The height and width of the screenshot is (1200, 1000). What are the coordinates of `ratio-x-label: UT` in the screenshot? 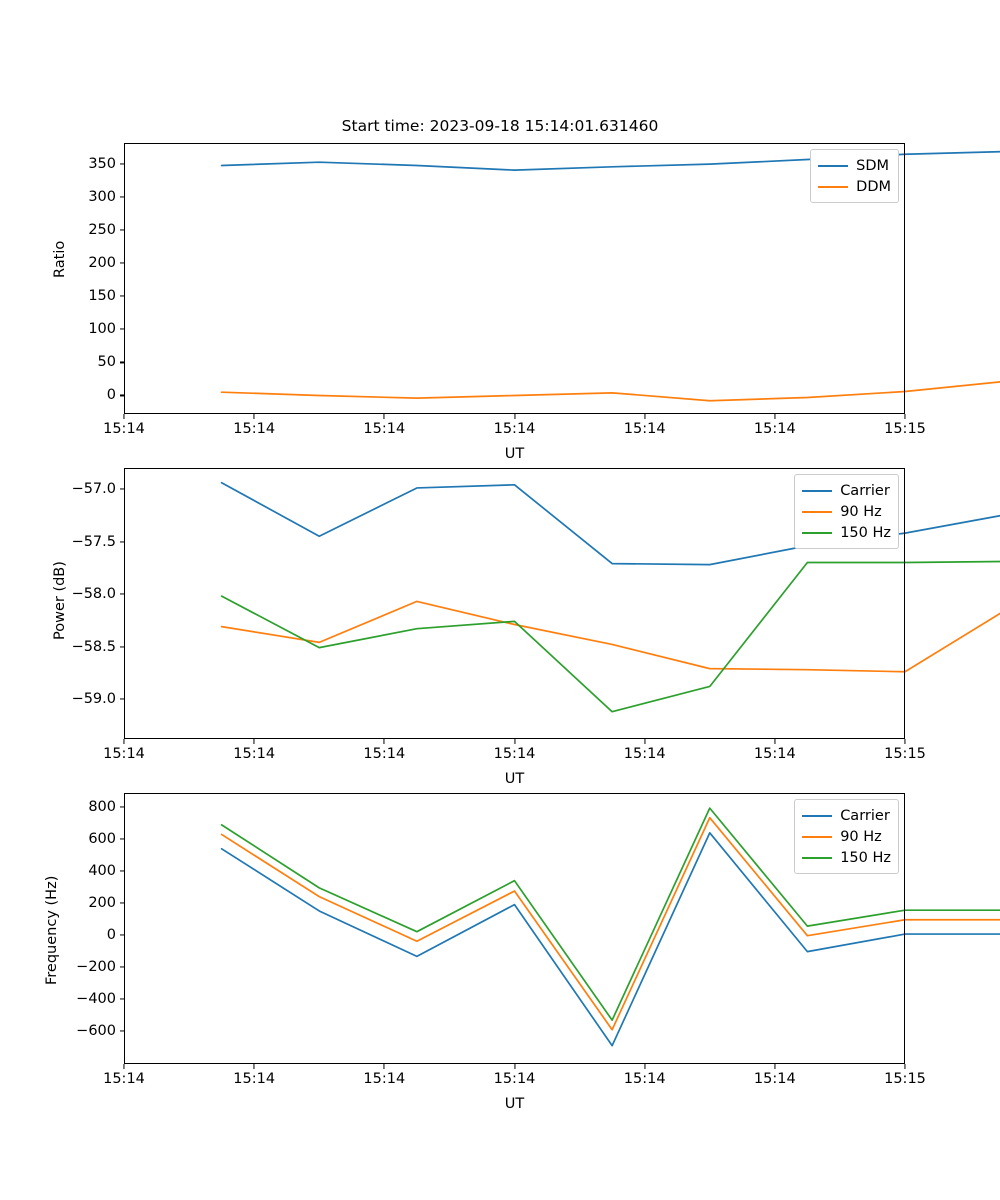 It's located at (514, 454).